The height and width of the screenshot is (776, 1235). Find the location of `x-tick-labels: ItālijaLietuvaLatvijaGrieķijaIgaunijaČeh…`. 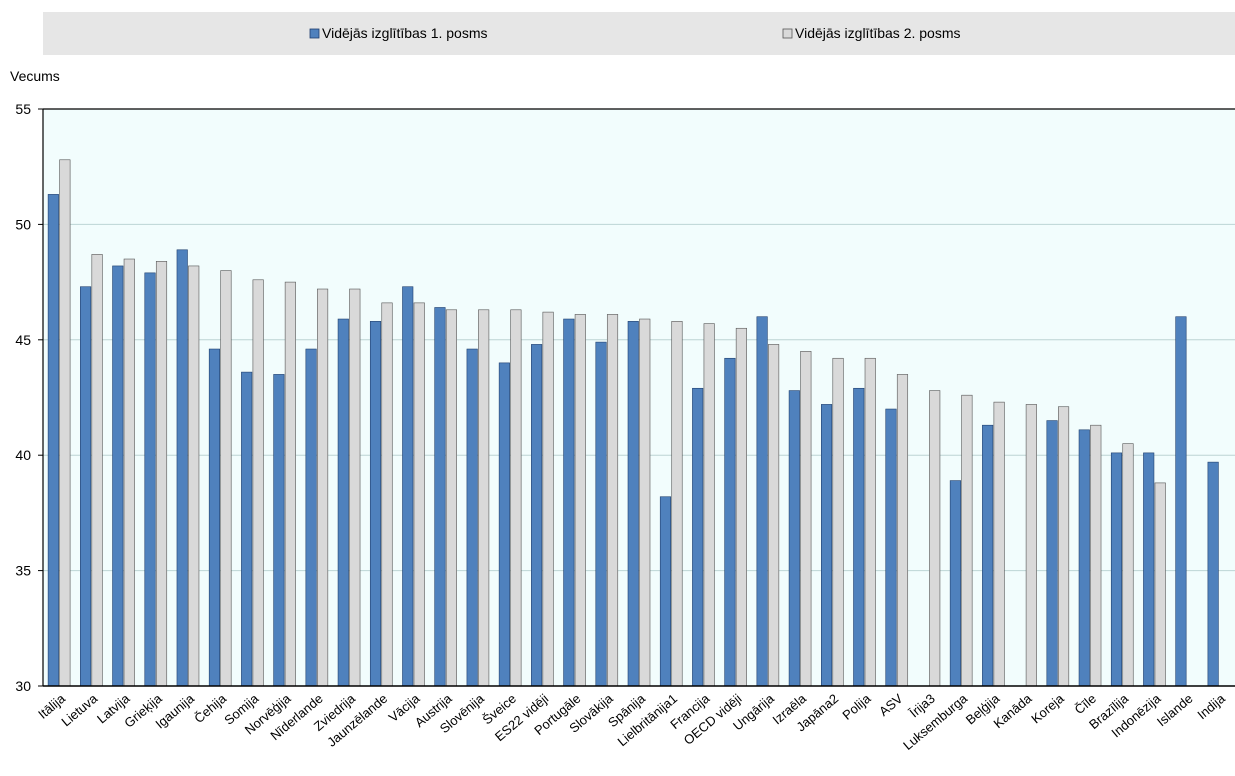

x-tick-labels: ItālijaLietuvaLatvijaGrieķijaIgaunijaČeh… is located at coordinates (631, 721).